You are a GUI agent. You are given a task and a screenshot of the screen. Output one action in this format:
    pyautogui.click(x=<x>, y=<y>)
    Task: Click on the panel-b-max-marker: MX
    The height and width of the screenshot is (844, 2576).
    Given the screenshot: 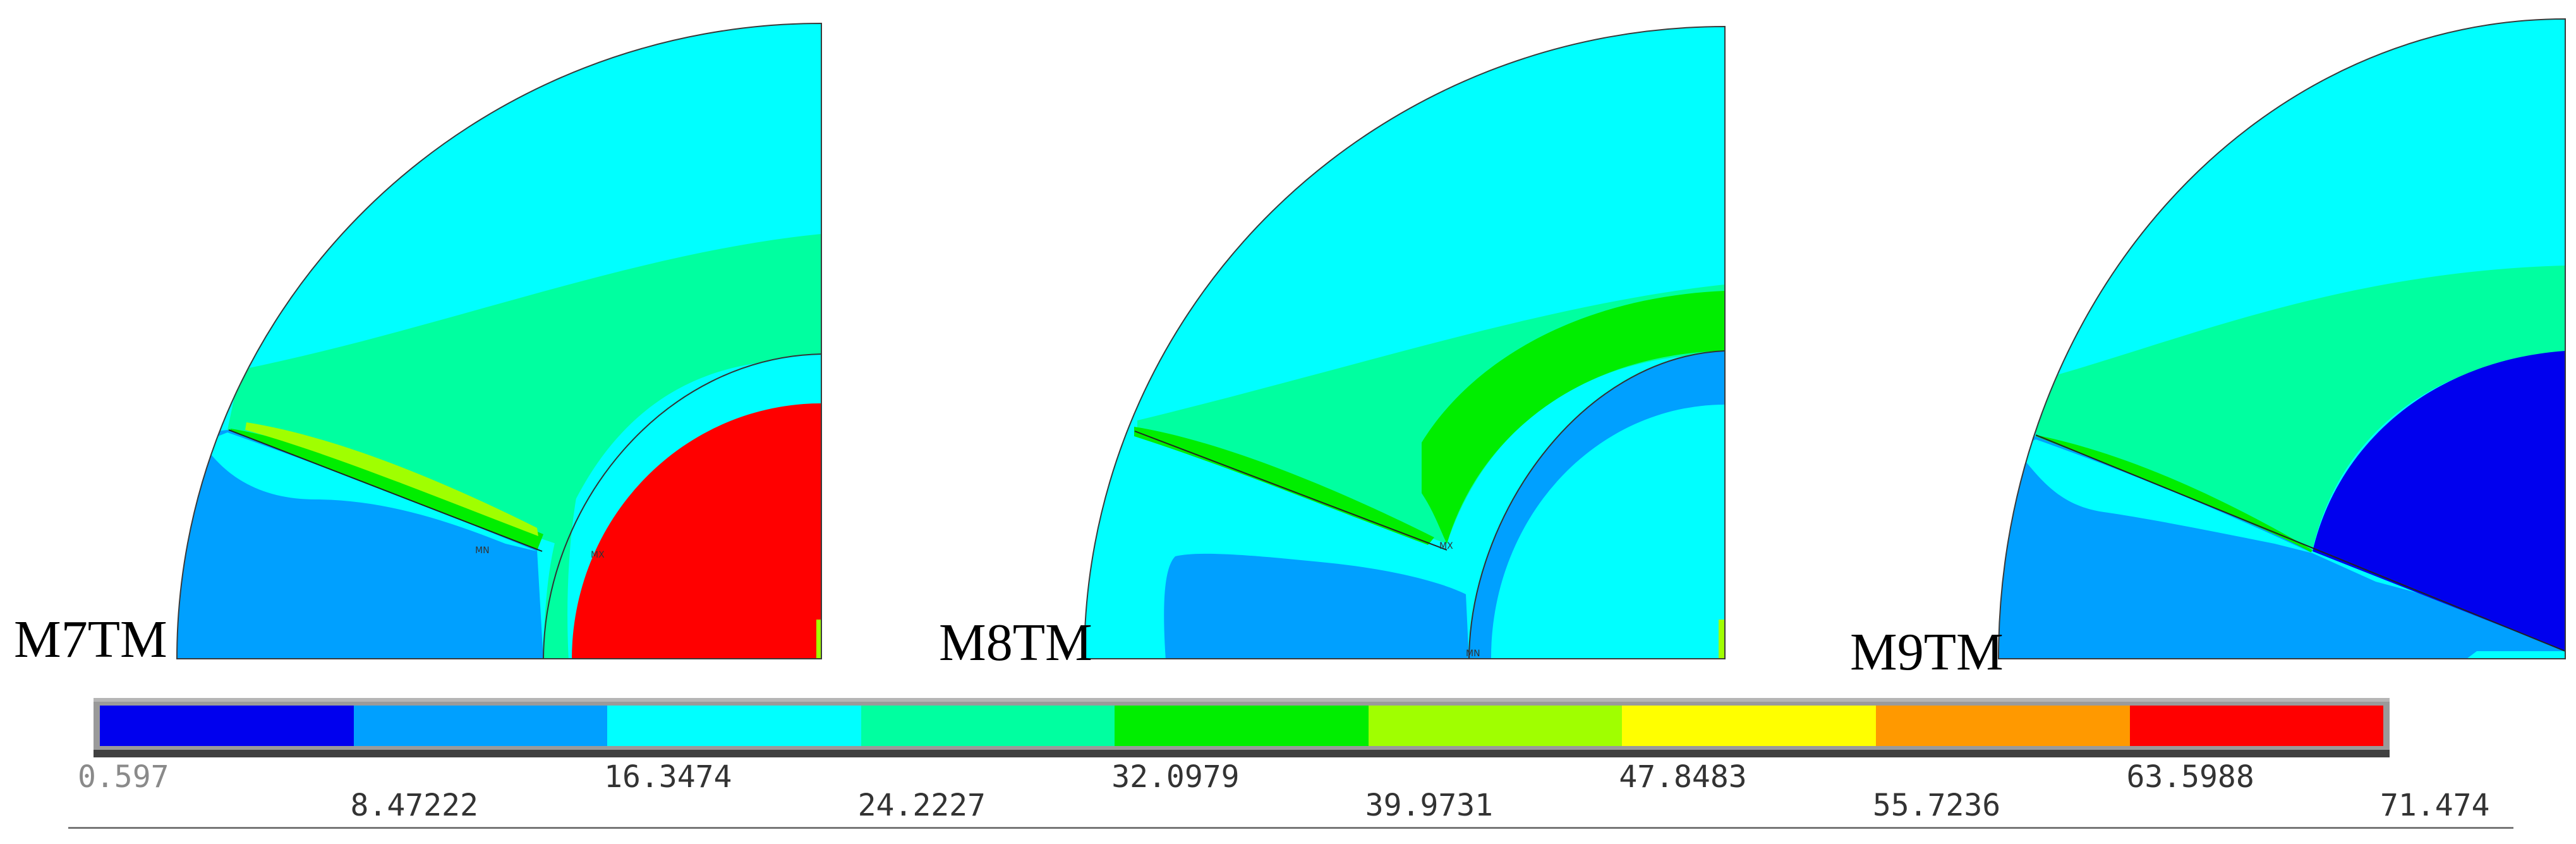 What is the action you would take?
    pyautogui.click(x=1446, y=546)
    